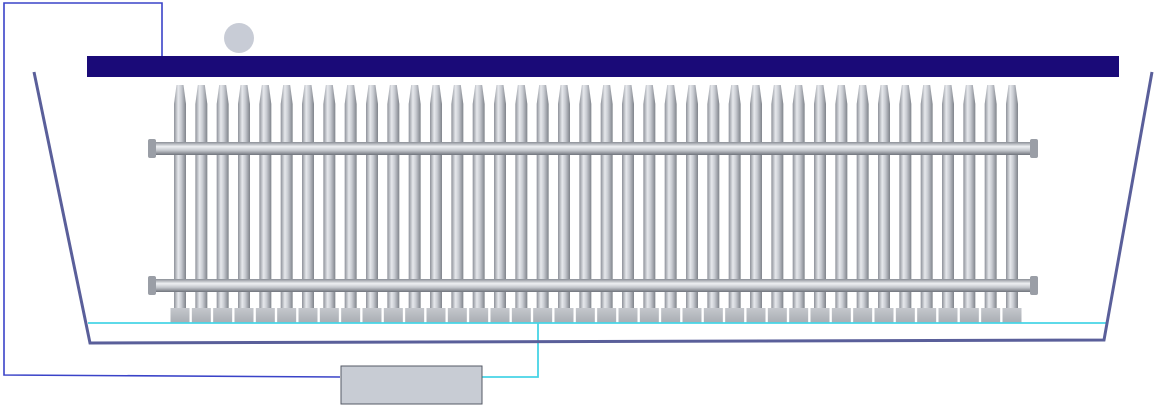 The height and width of the screenshot is (412, 1154). I want to click on power-supply-box, so click(411, 385).